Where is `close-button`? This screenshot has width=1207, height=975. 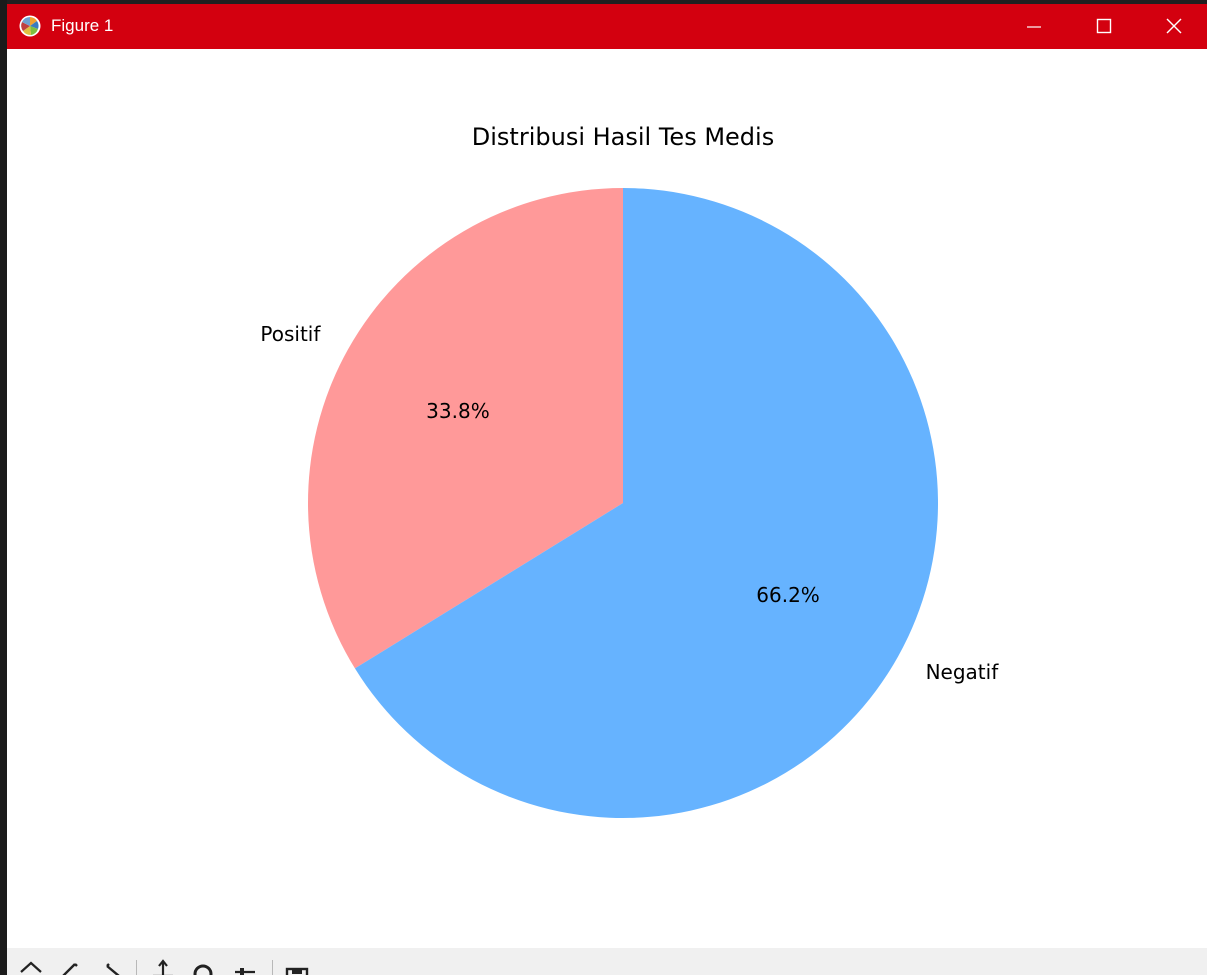
close-button is located at coordinates (1173, 26).